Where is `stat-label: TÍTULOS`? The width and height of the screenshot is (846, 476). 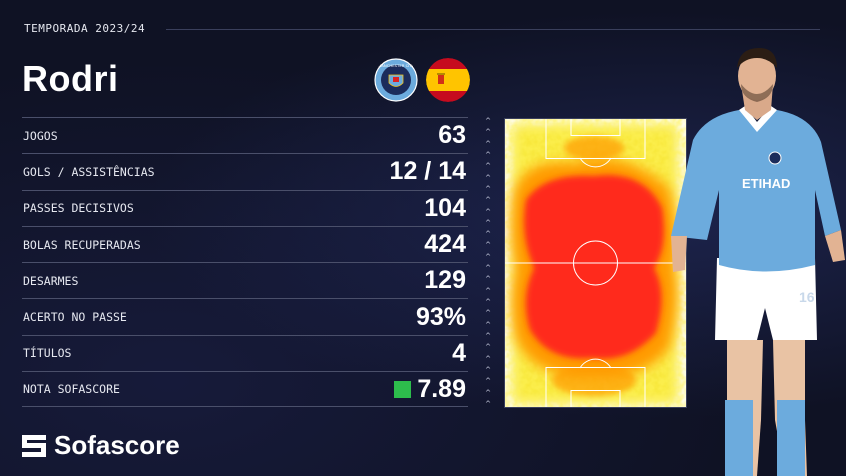 stat-label: TÍTULOS is located at coordinates (47, 353).